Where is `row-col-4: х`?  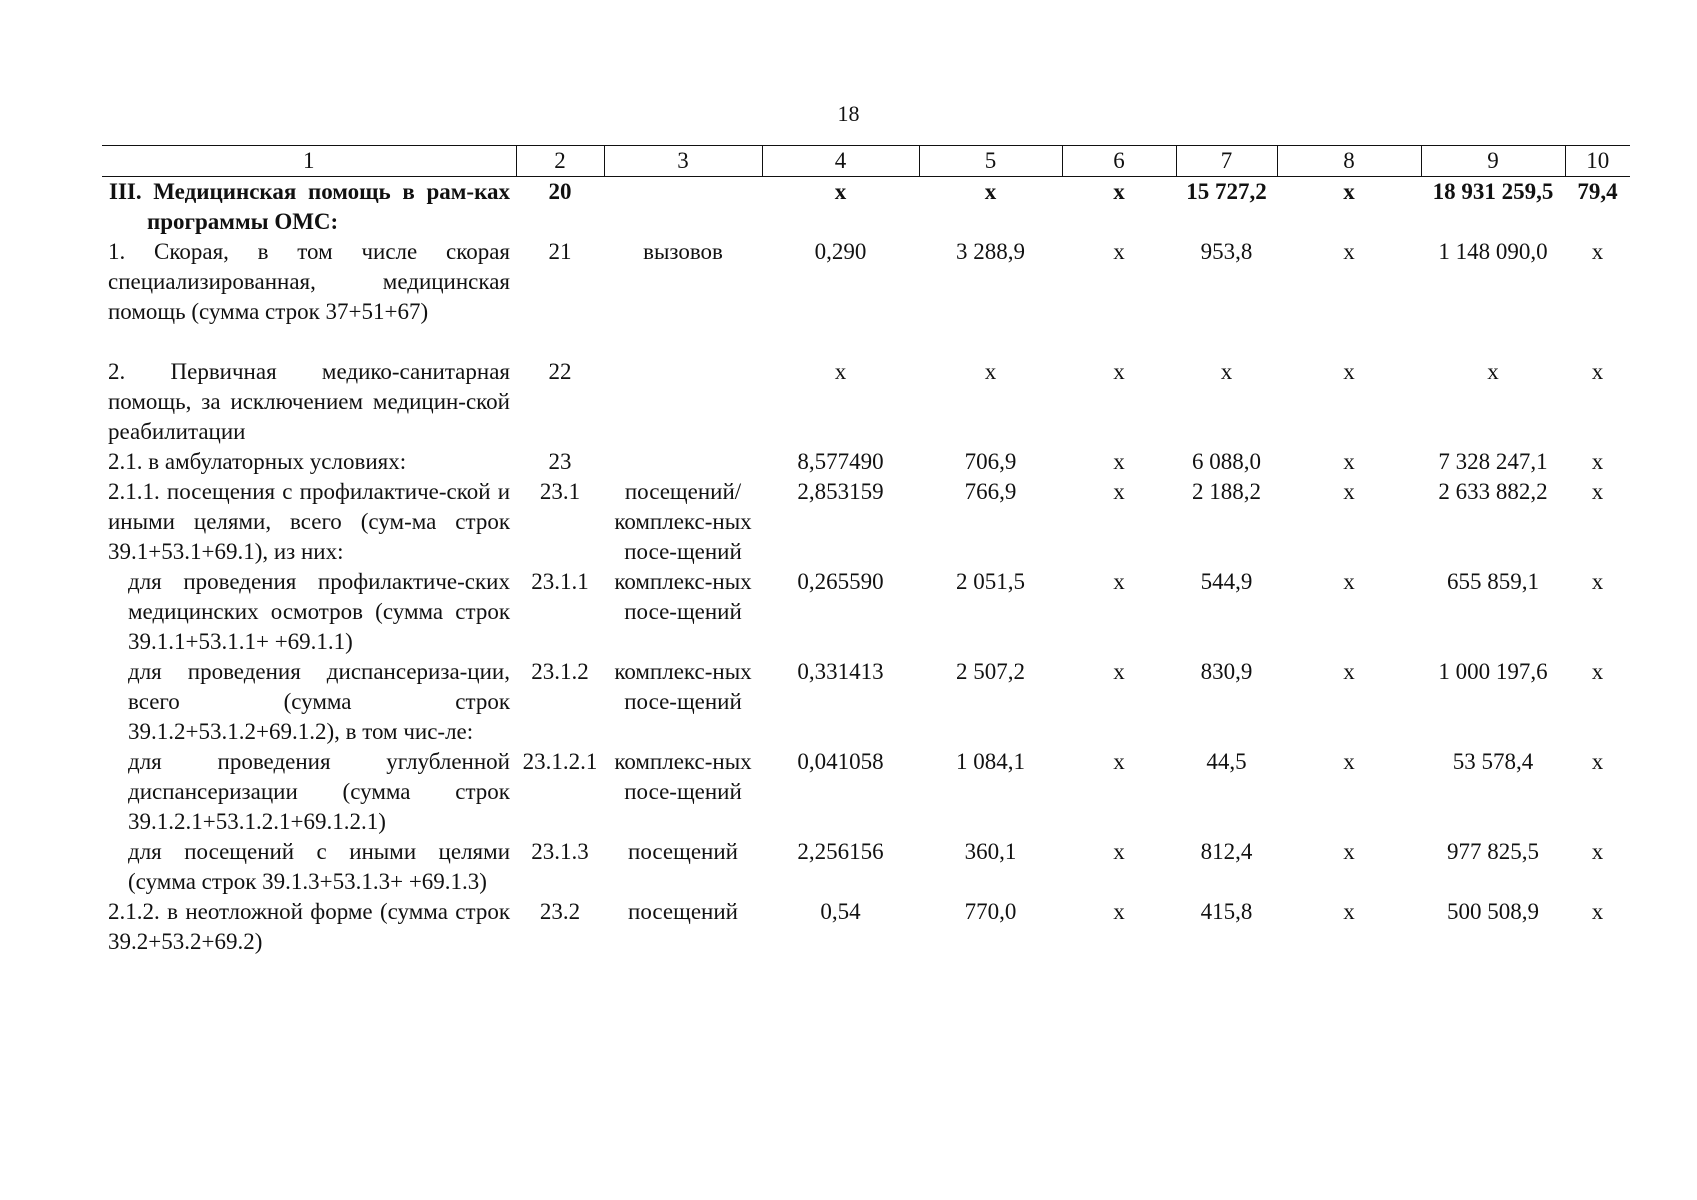
row-col-4: х is located at coordinates (840, 191).